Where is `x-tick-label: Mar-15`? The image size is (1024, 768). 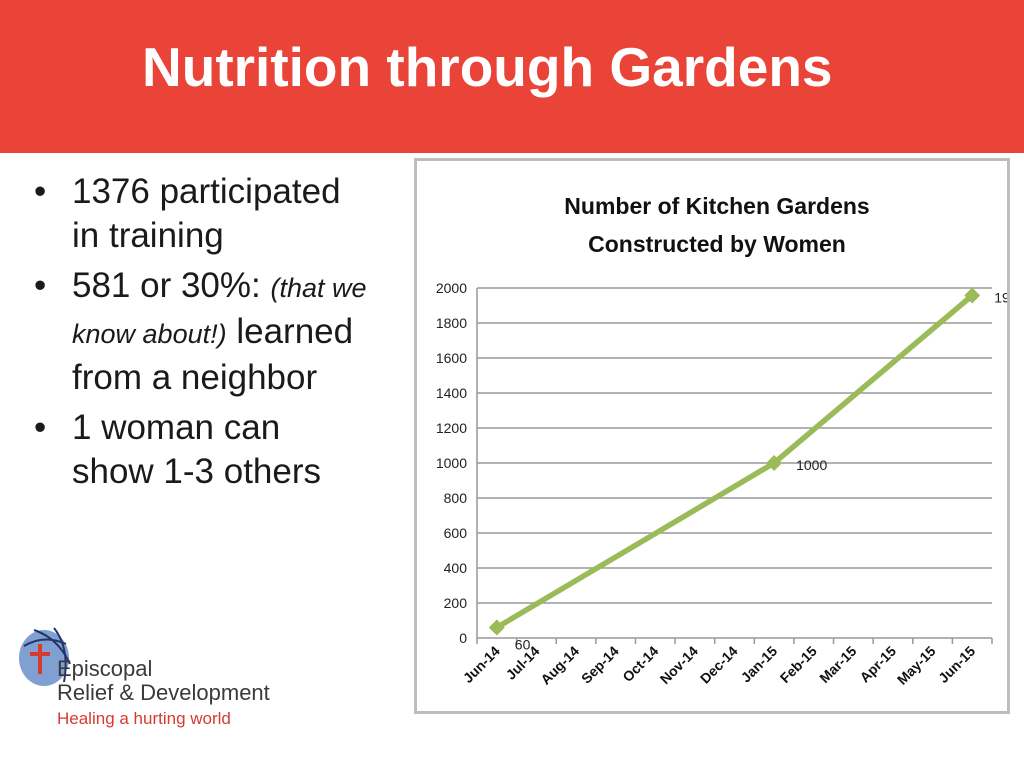 x-tick-label: Mar-15 is located at coordinates (837, 664).